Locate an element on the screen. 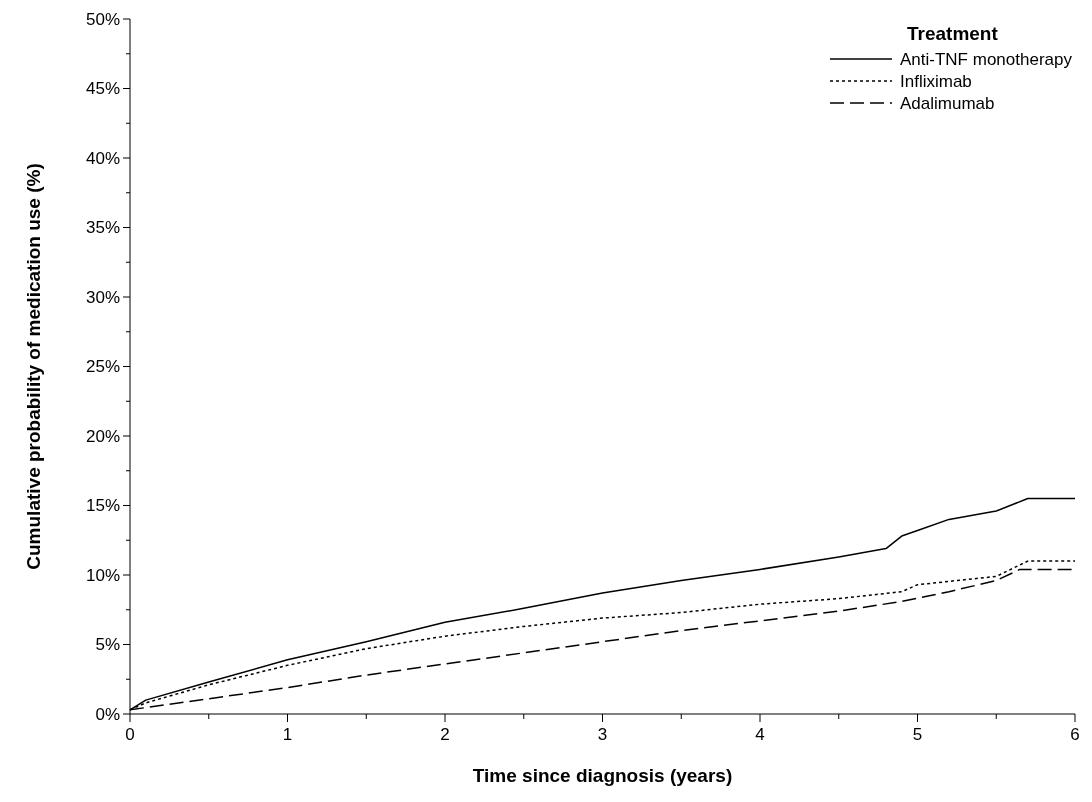 The image size is (1092, 802). y-tick-label: 40% is located at coordinates (102, 158).